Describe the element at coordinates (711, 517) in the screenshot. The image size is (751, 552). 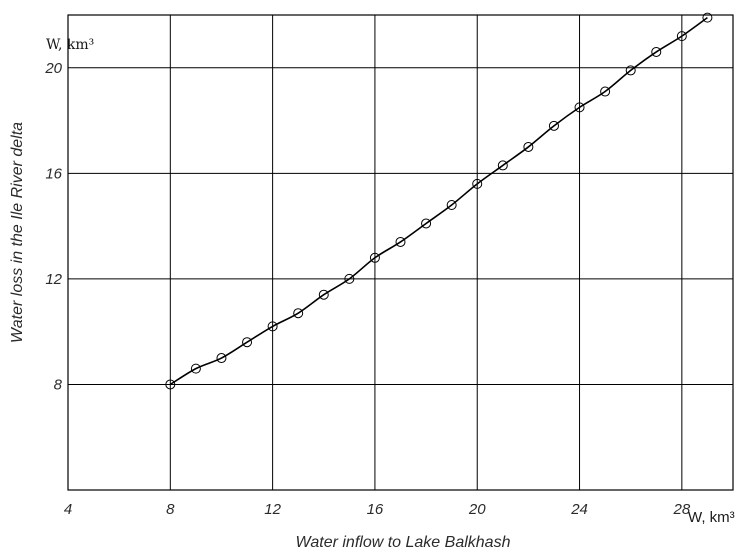
I see `x-unit-label: W, km³` at that location.